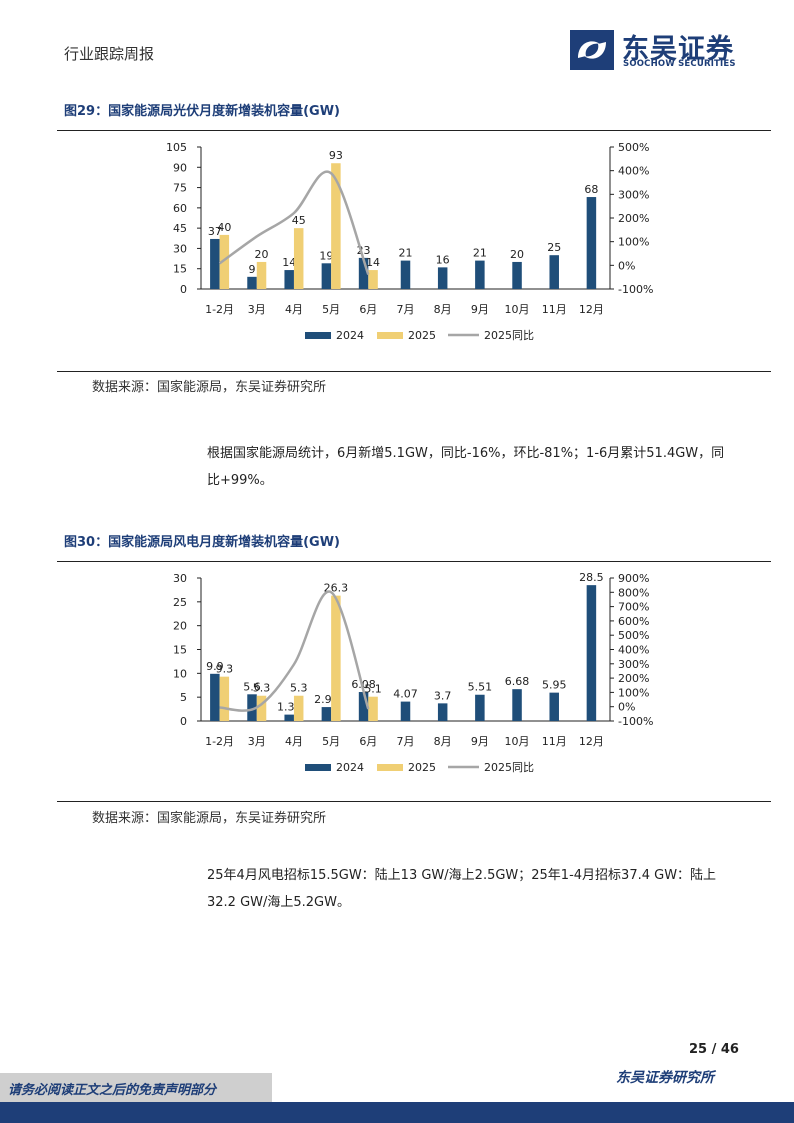 This screenshot has height=1123, width=794. What do you see at coordinates (180, 188) in the screenshot?
I see `y-tick-label: 75` at bounding box center [180, 188].